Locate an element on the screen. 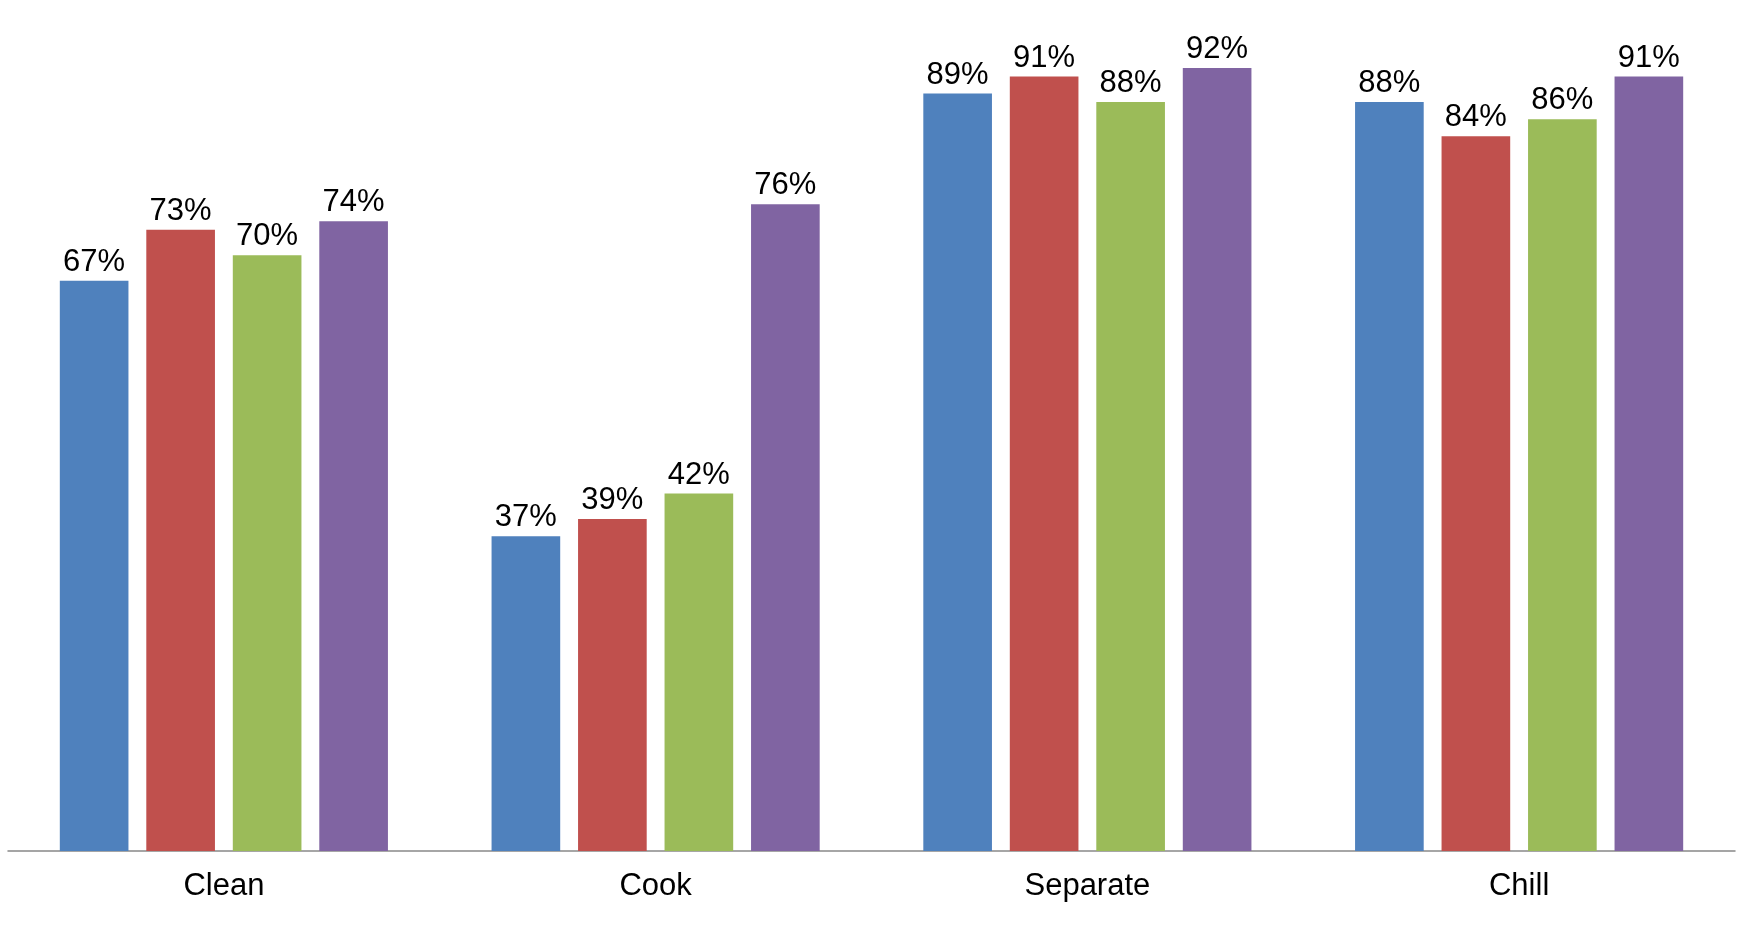 This screenshot has height=930, width=1739. x-tick-label: Clean is located at coordinates (224, 884).